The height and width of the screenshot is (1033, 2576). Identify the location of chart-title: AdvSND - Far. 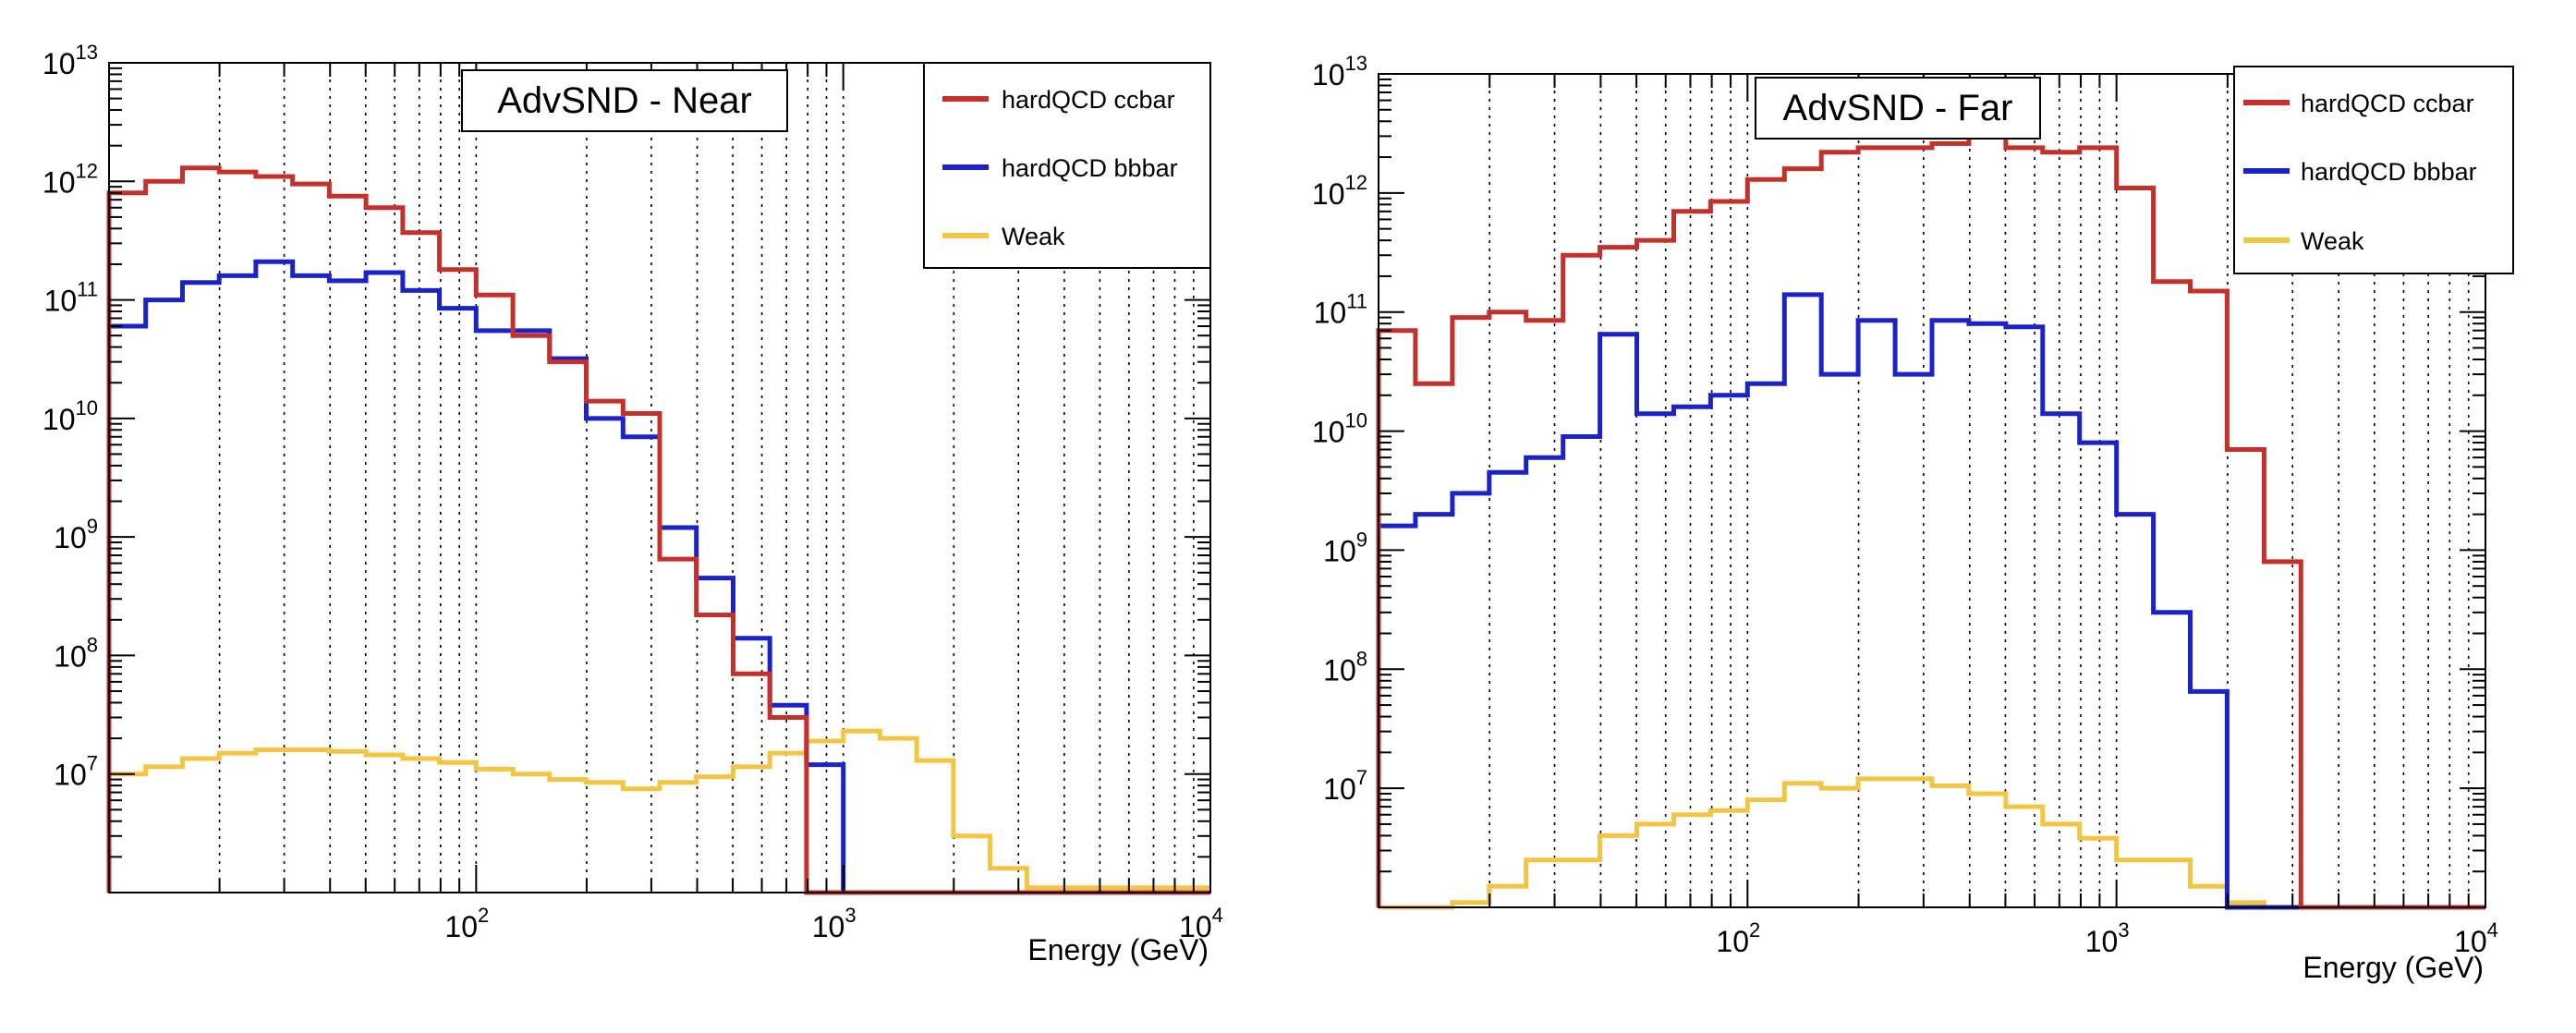
(1898, 108).